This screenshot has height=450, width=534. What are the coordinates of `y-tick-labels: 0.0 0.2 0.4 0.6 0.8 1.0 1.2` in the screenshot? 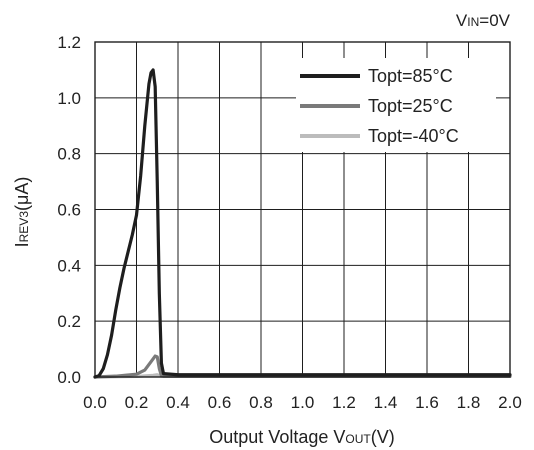 It's located at (69, 210).